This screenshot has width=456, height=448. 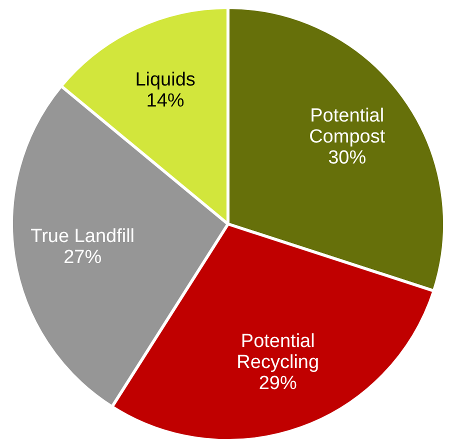 I want to click on data-label: 30%, so click(x=347, y=158).